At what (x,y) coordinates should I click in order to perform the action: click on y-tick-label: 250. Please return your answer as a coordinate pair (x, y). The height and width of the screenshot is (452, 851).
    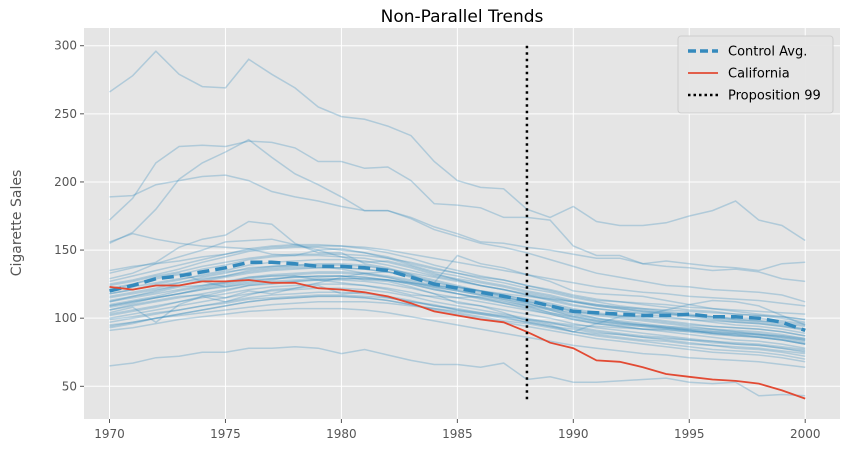
    Looking at the image, I should click on (65, 114).